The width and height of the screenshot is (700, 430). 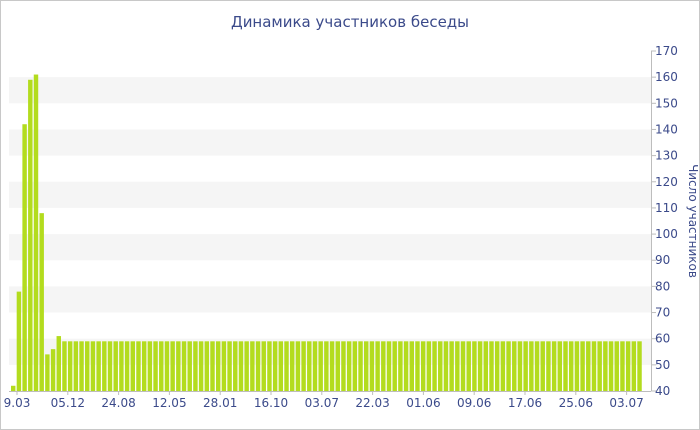 I want to click on y-tick-label: 80, so click(x=662, y=286).